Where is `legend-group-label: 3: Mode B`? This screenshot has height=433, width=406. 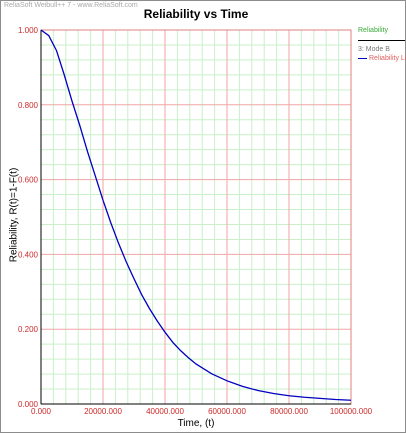 legend-group-label: 3: Mode B is located at coordinates (374, 49).